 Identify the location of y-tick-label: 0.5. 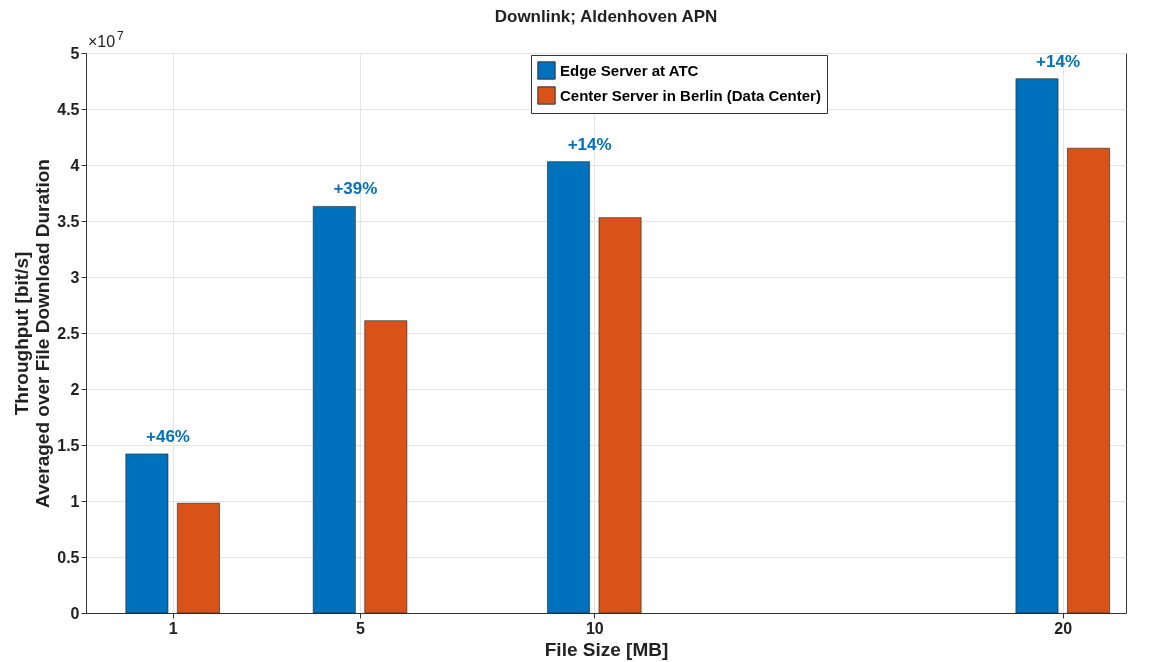
(68, 557).